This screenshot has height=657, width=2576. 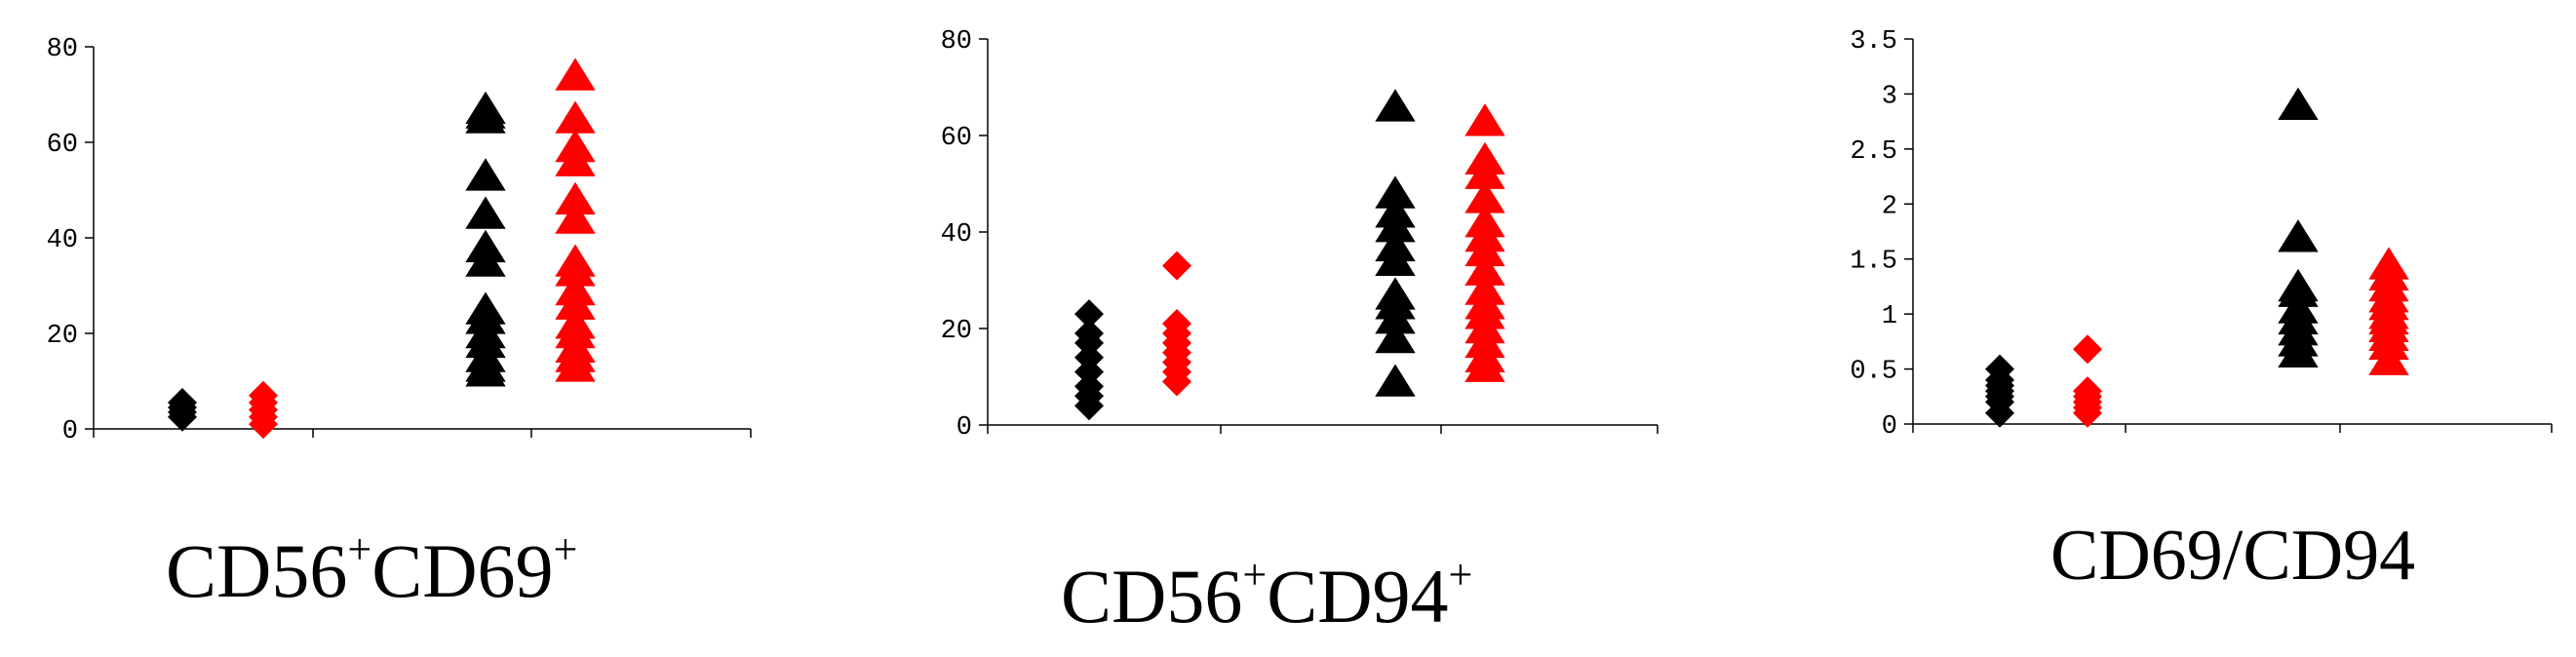 I want to click on chart-title: CD56+CD69+, so click(x=371, y=569).